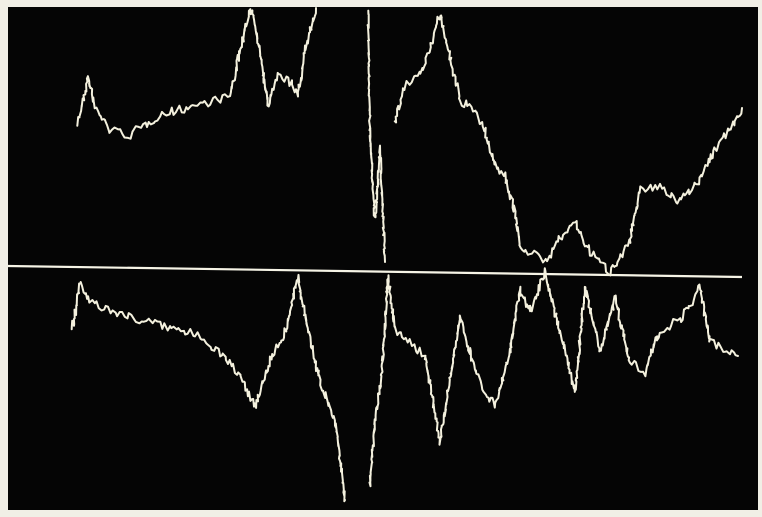  Describe the element at coordinates (375, 271) in the screenshot. I see `baseline` at that location.